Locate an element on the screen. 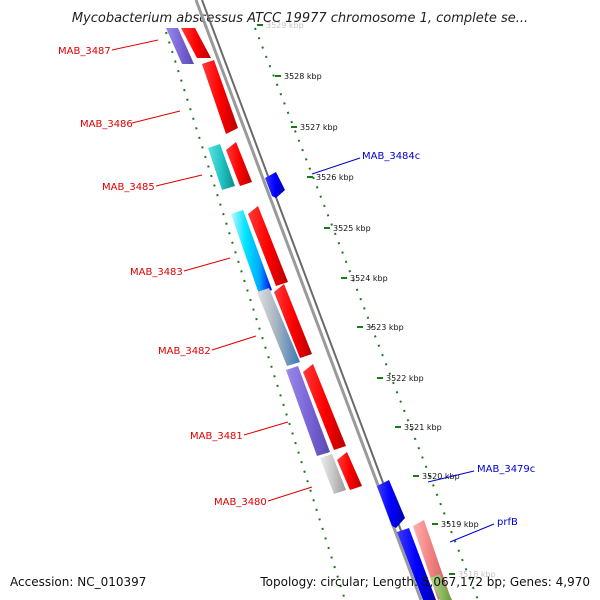 Image resolution: width=600 pixels, height=600 pixels. tick-label: 3528 kbp is located at coordinates (303, 76).